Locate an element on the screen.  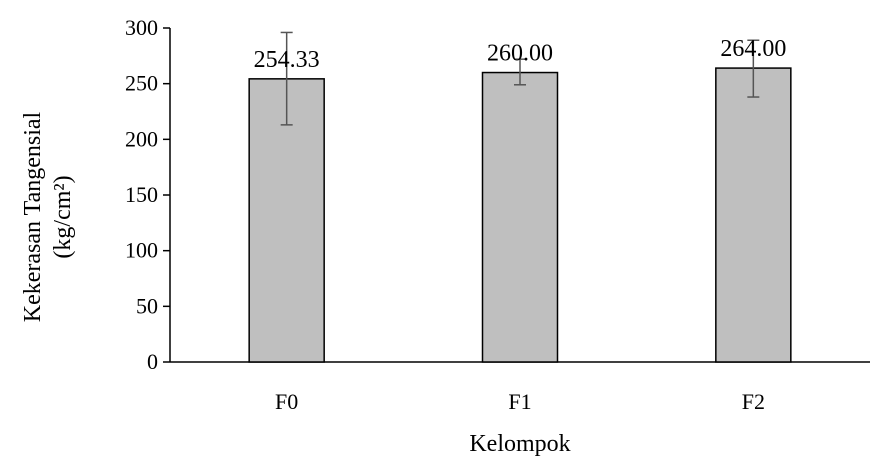
y-ticks: 0 50 100 150 200 250 300 is located at coordinates (147, 194).